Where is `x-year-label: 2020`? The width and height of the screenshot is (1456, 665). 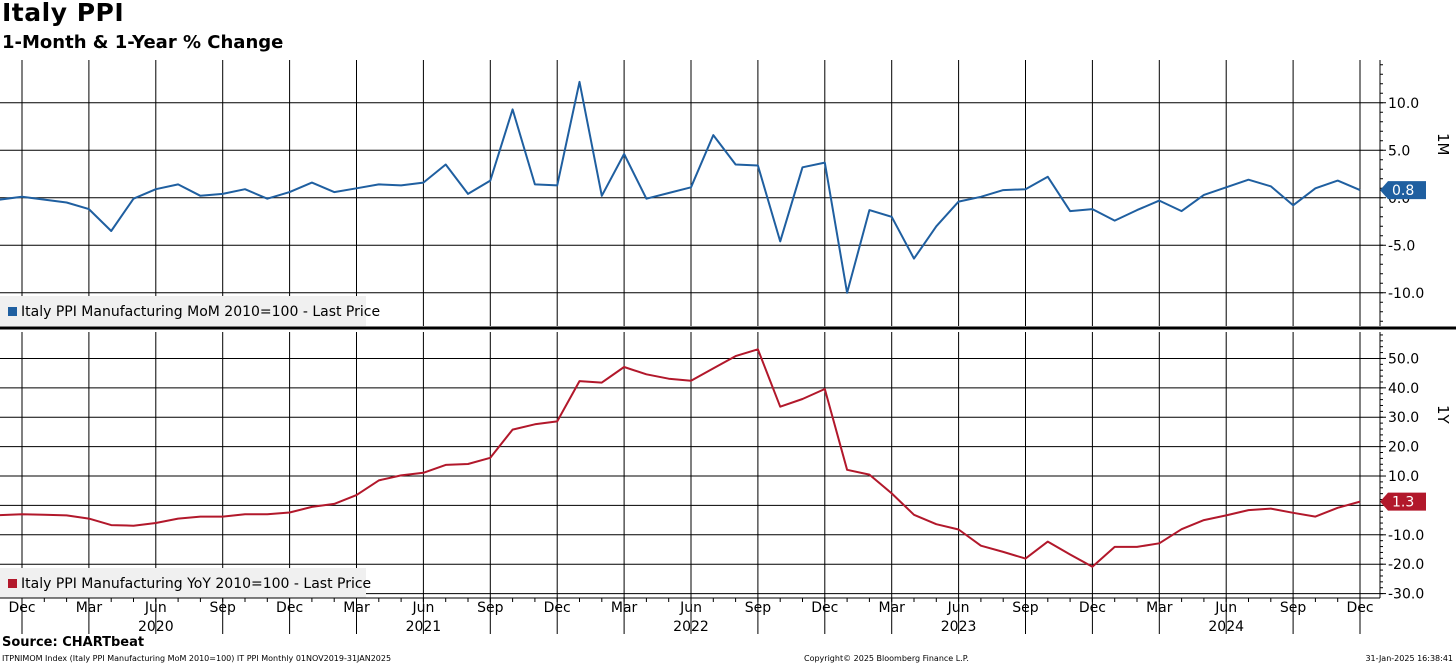 x-year-label: 2020 is located at coordinates (156, 627).